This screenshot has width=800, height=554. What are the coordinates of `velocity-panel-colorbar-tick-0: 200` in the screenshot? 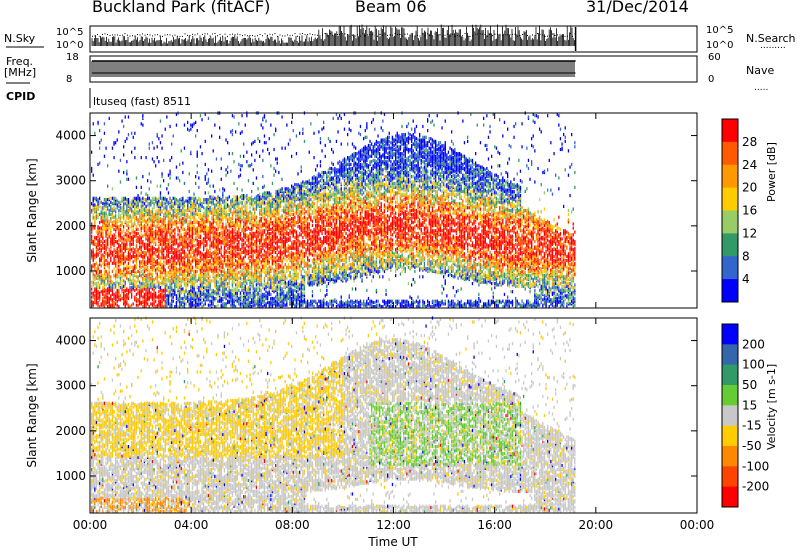 It's located at (753, 344).